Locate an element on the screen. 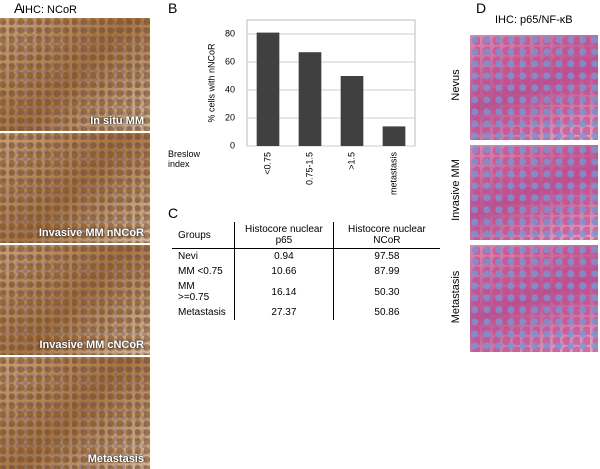  table-cell: 27.37 is located at coordinates (284, 312).